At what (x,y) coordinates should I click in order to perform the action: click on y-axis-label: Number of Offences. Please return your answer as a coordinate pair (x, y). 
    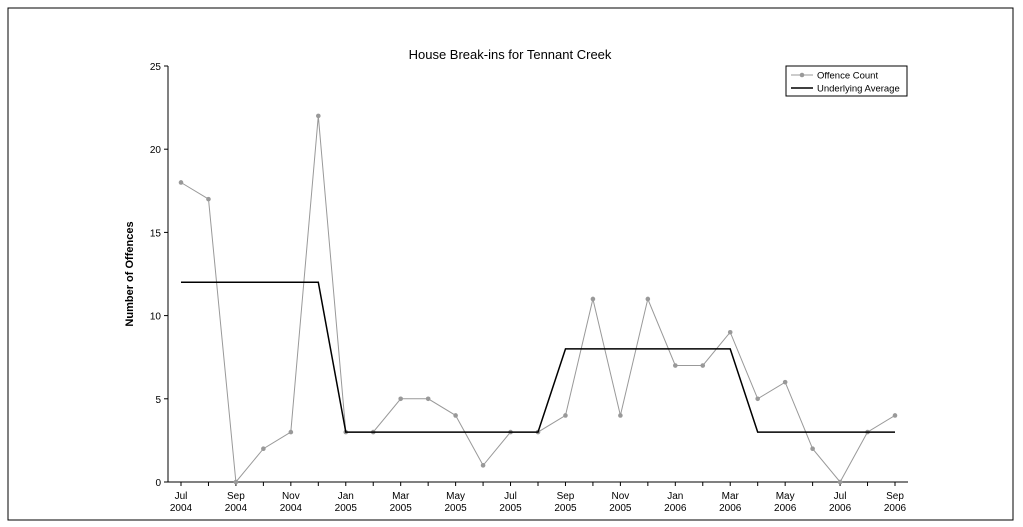
    Looking at the image, I should click on (130, 273).